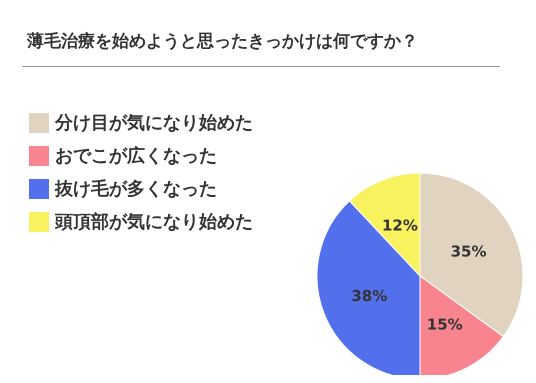  Describe the element at coordinates (222, 42) in the screenshot. I see `chart-title: 薄毛治療を始めようと思ったきっかけは何ですか？` at that location.